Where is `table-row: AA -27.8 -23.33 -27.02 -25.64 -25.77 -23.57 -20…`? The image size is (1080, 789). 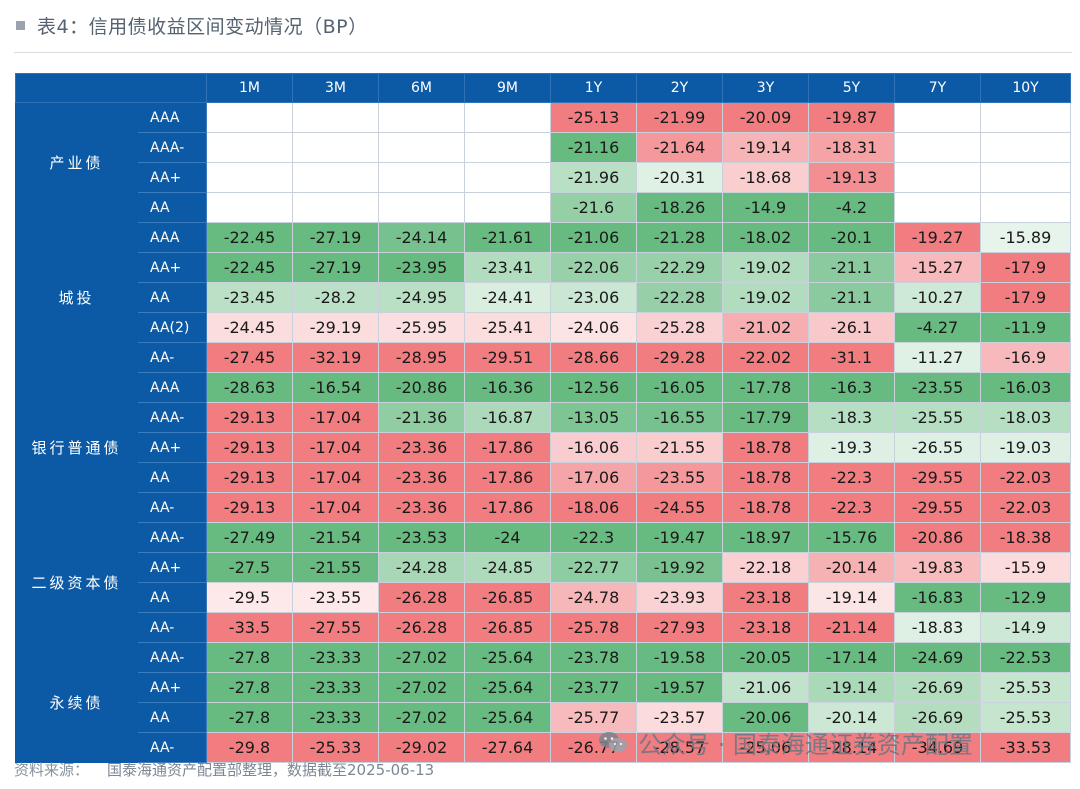
table-row: AA -27.8 -23.33 -27.02 -25.64 -25.77 -23.57 -20… is located at coordinates (543, 717).